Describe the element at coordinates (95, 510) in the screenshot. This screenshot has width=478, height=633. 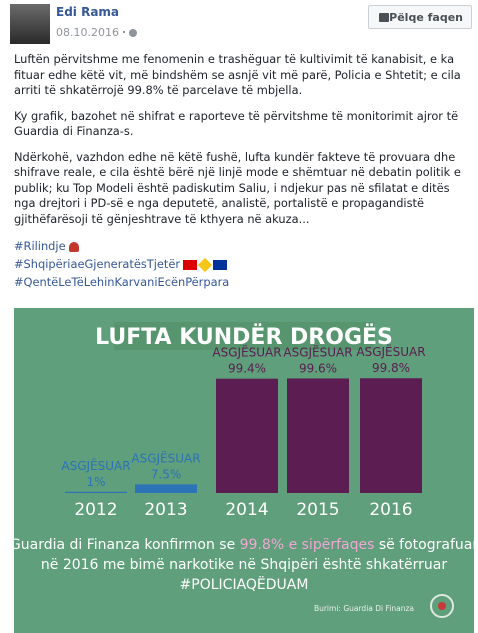
I see `x-tick-label: 2012` at that location.